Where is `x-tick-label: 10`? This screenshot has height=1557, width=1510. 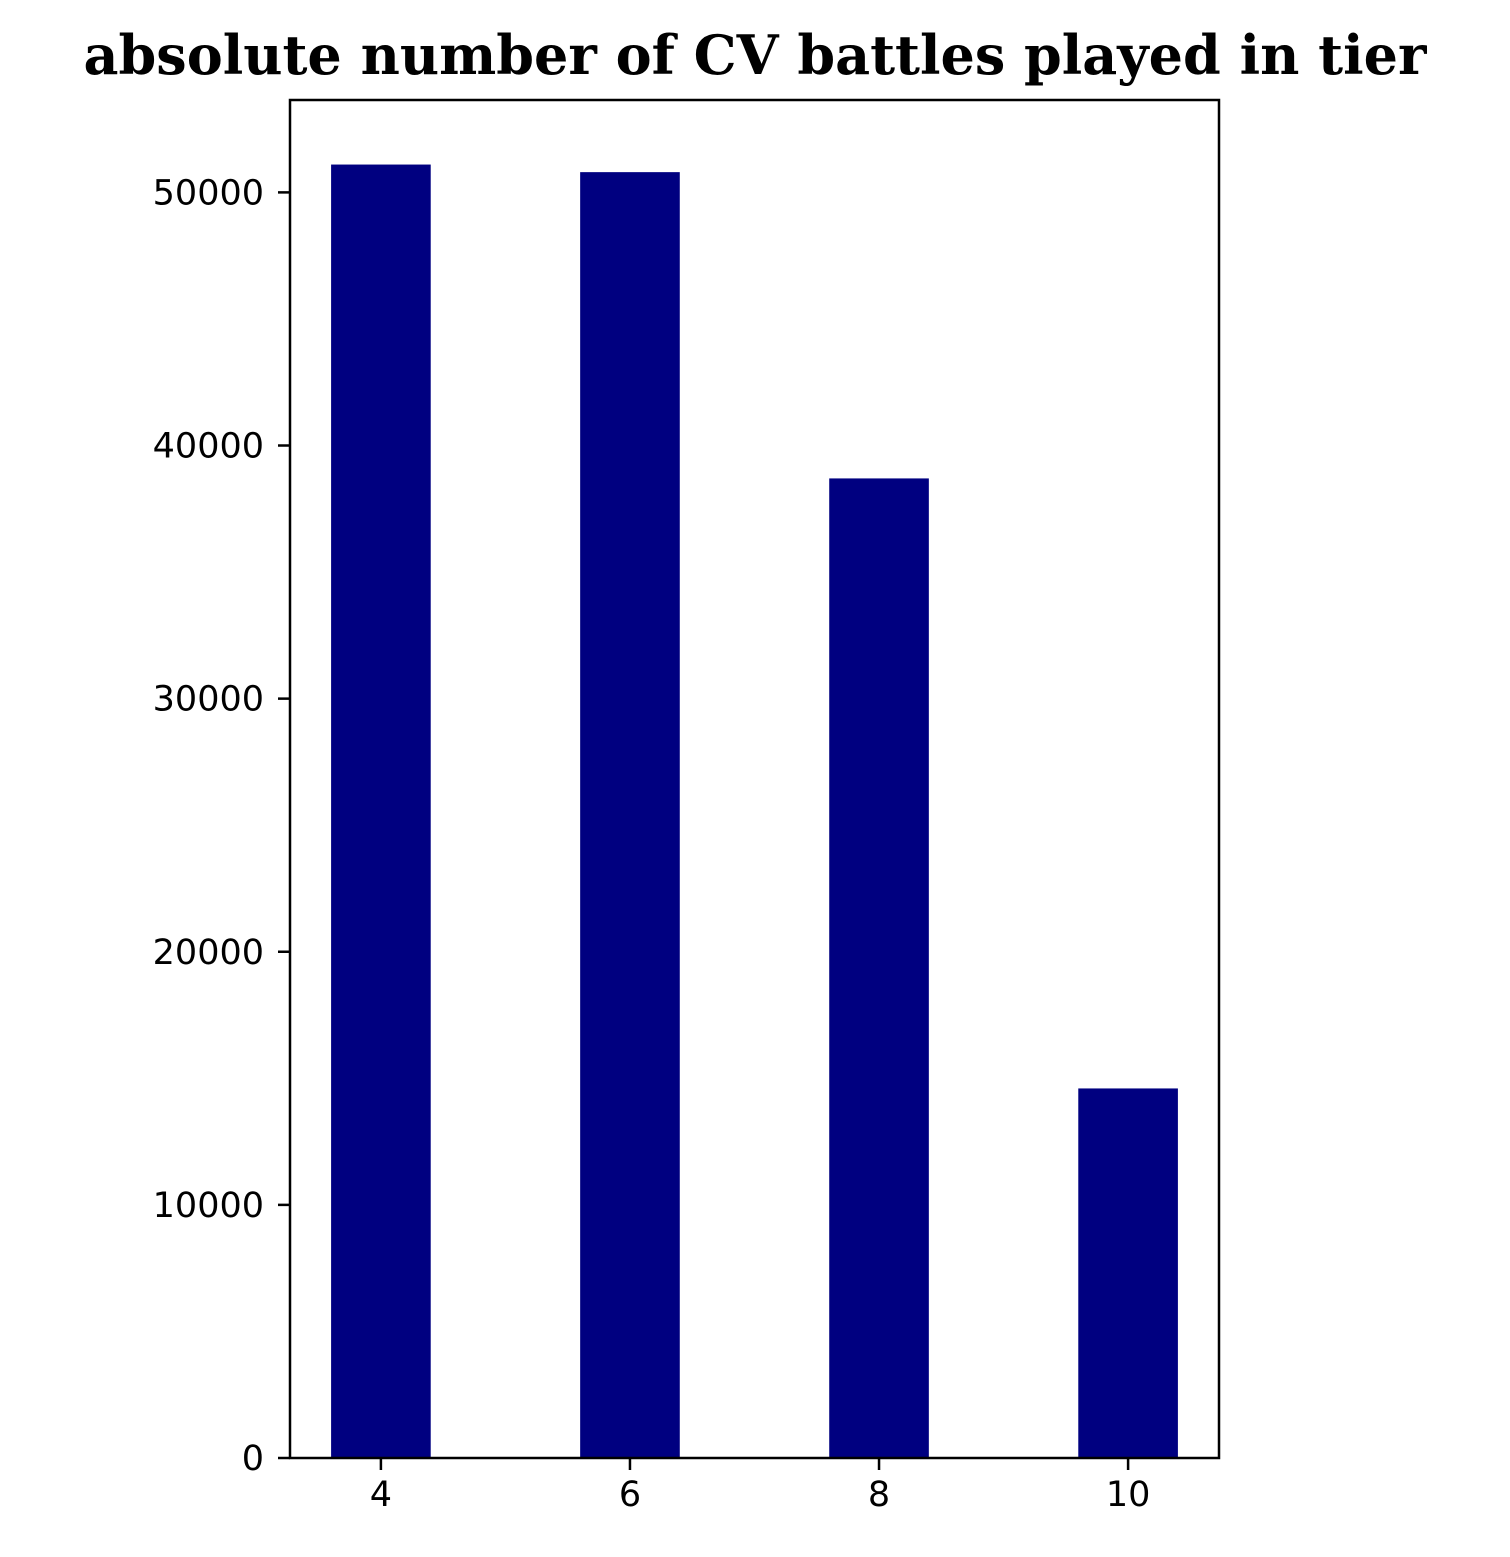 x-tick-label: 10 is located at coordinates (1128, 1495).